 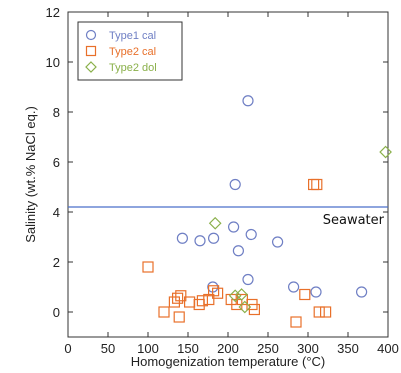 I want to click on legend-marker-type2-dol, so click(x=91, y=67).